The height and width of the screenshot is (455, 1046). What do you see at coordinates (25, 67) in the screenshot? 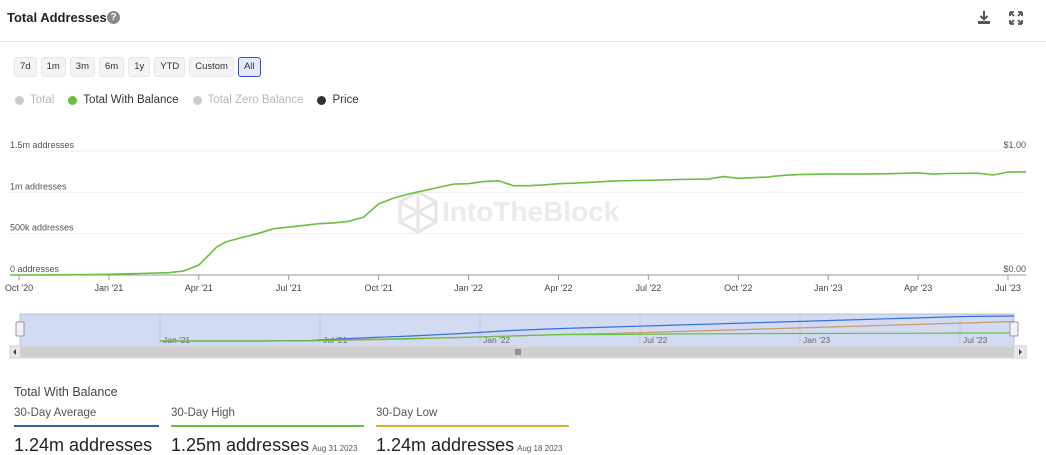
I see `range-7d-button: 7d` at bounding box center [25, 67].